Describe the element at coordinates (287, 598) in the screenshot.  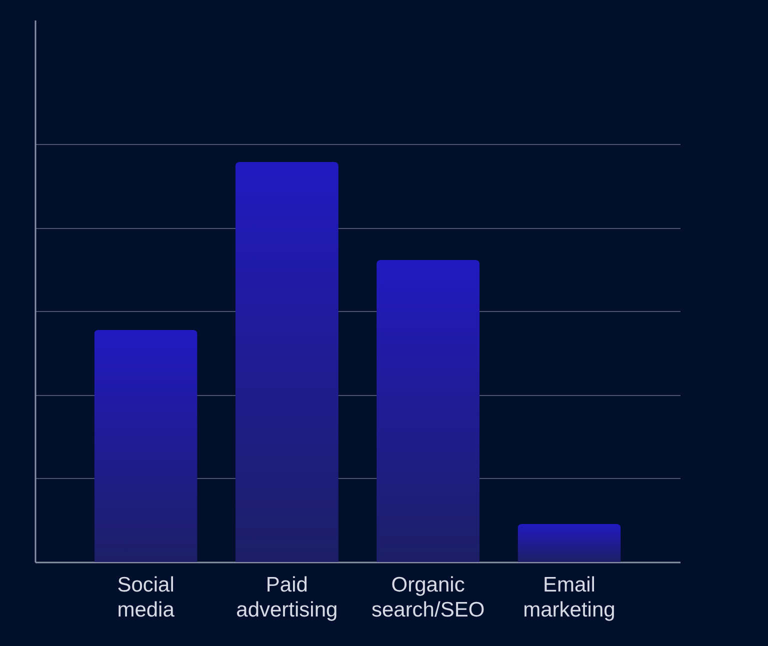
I see `x-tick-label: Paid advertising` at that location.